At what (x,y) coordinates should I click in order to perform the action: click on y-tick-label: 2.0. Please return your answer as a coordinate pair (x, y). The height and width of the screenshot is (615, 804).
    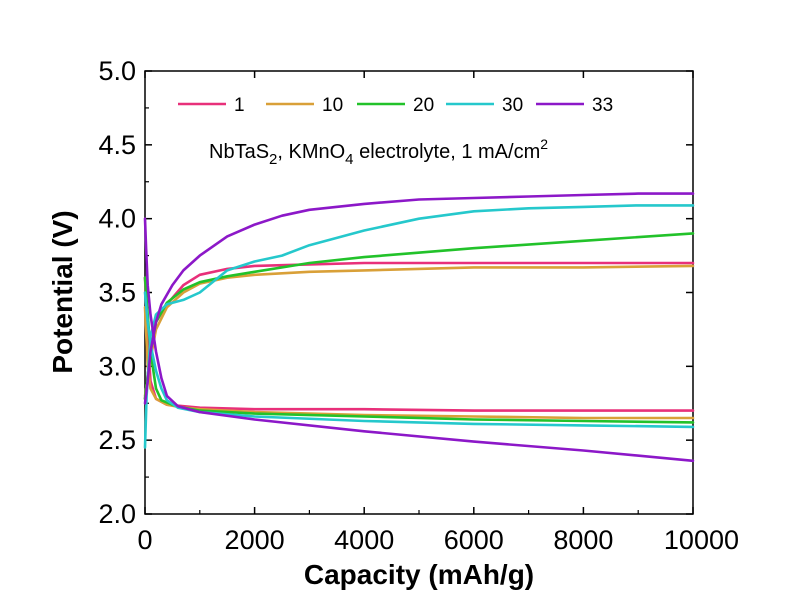
    Looking at the image, I should click on (117, 514).